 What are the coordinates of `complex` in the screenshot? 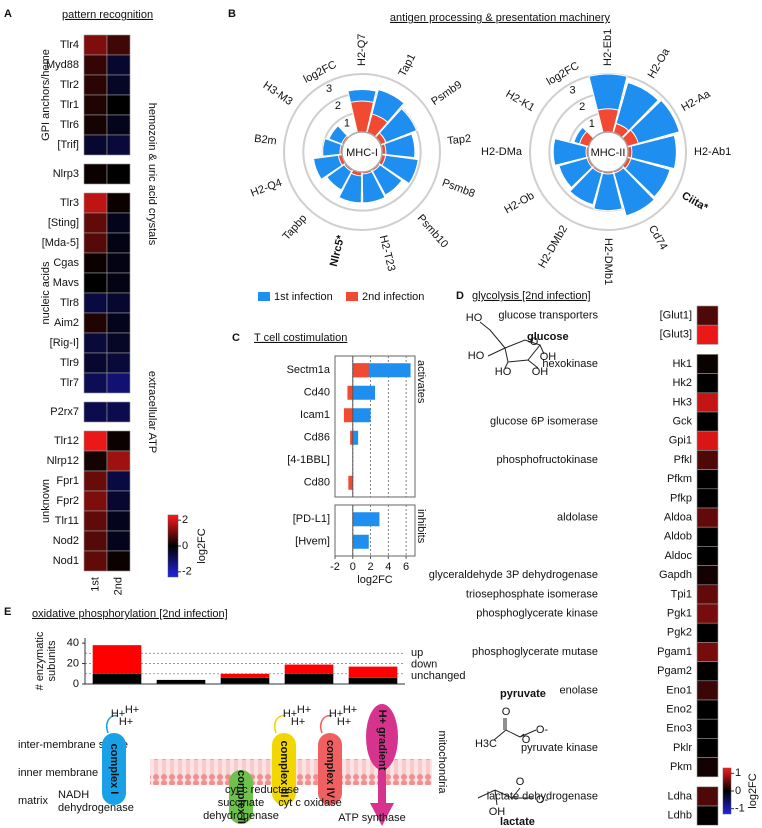 It's located at (114, 769).